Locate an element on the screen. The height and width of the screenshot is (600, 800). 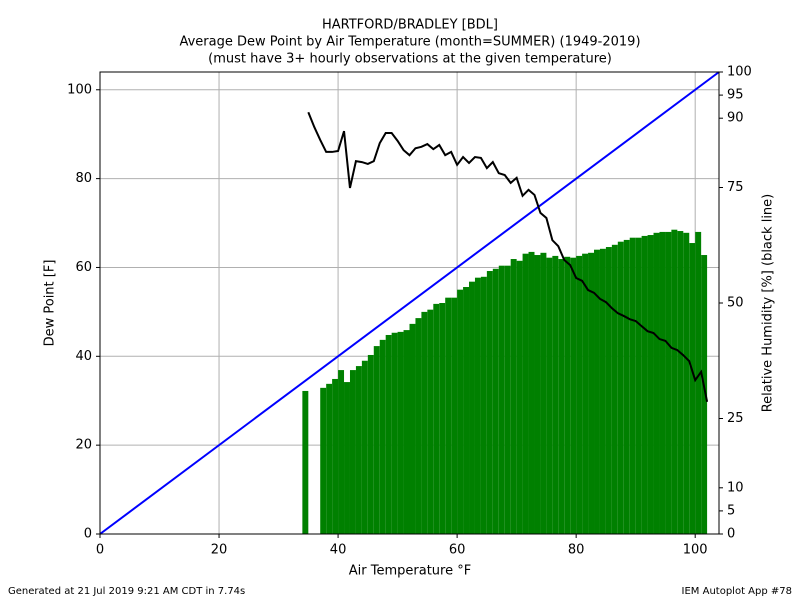
y2-axis-label: Relative Humidity [%] (black line) is located at coordinates (768, 303).